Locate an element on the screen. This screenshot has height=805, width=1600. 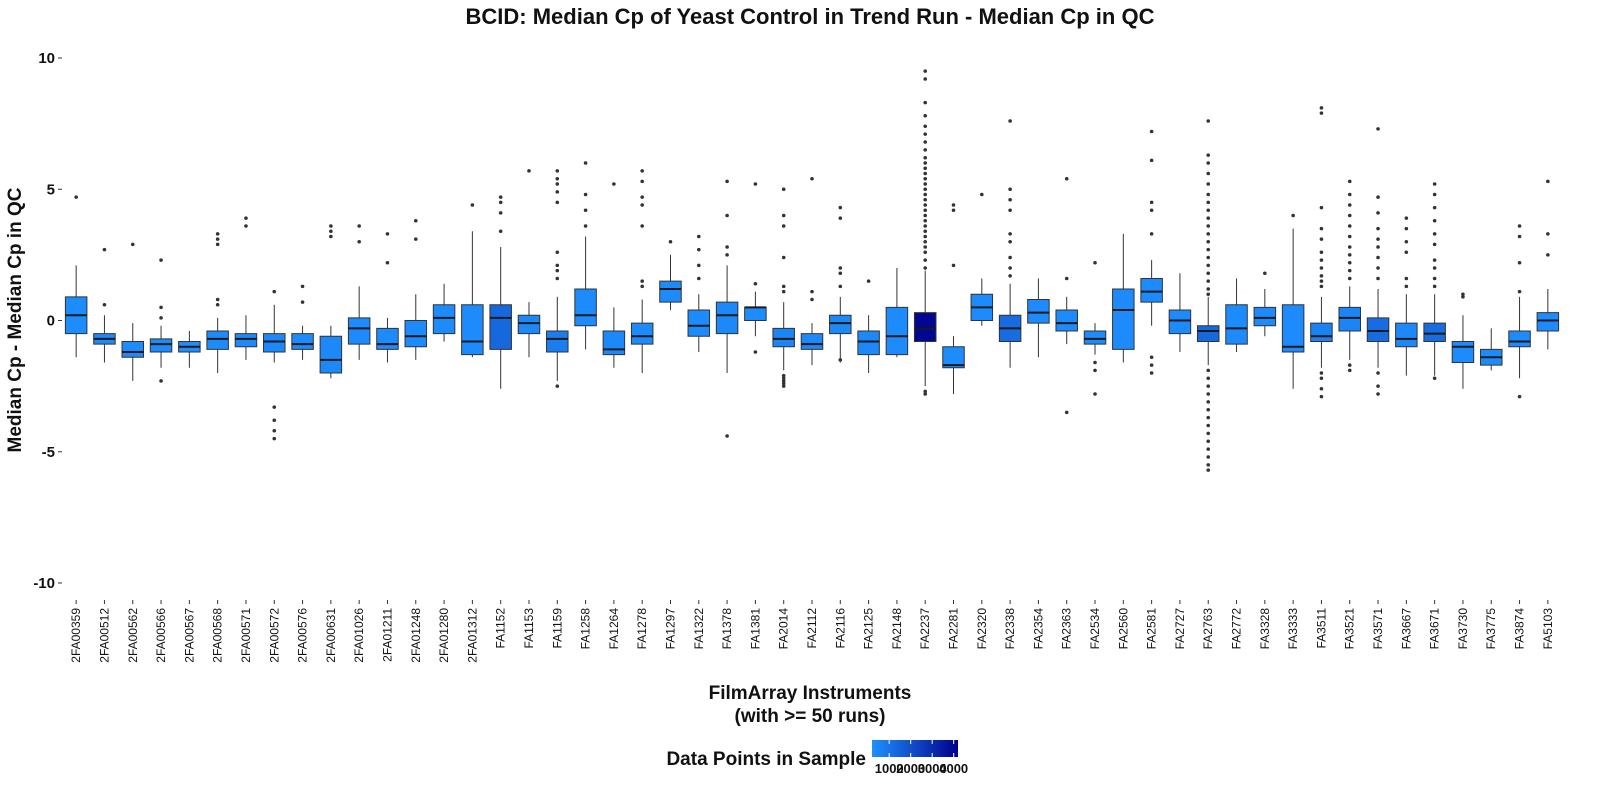
box-2FA00631 is located at coordinates (331, 301).